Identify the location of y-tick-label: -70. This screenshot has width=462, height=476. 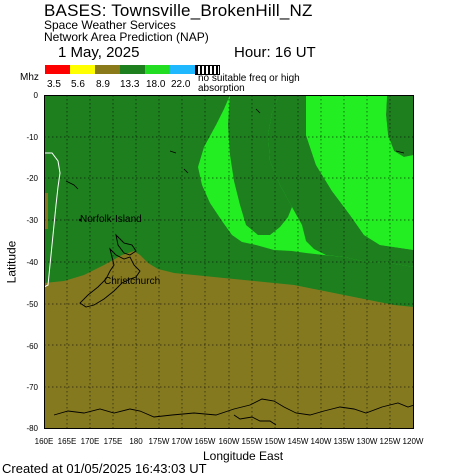
(32, 387).